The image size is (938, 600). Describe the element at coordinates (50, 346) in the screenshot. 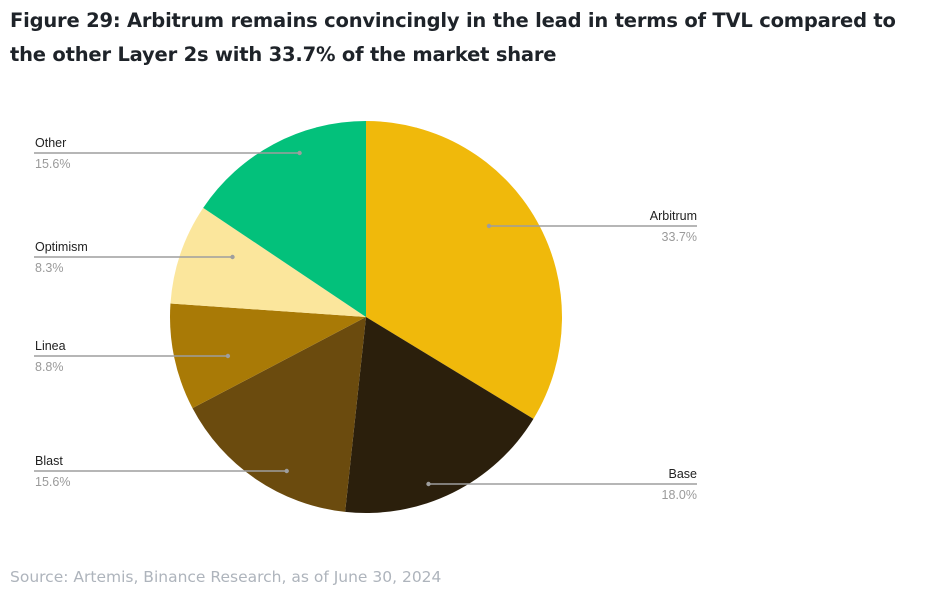

I see `slice-label-linea: Linea` at that location.